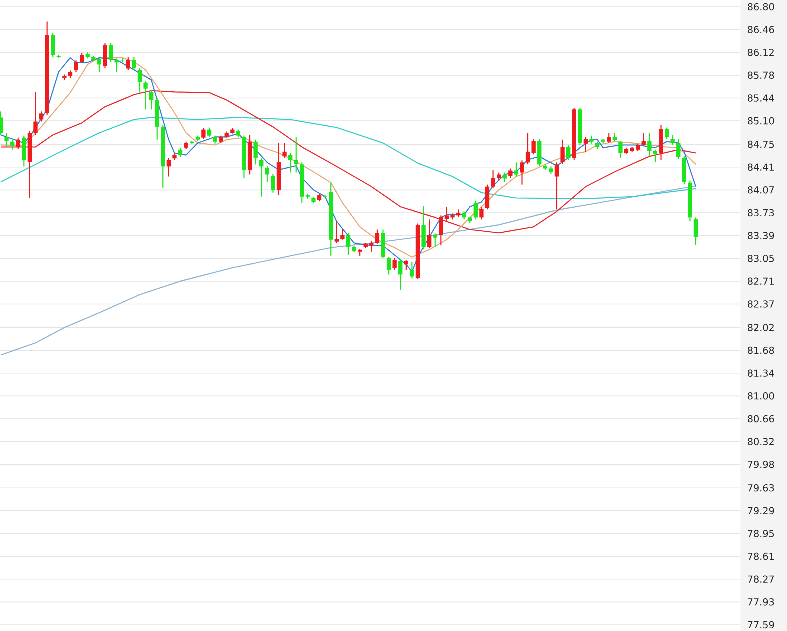 This screenshot has width=787, height=631. What do you see at coordinates (761, 258) in the screenshot?
I see `y-tick-label: 83.05` at bounding box center [761, 258].